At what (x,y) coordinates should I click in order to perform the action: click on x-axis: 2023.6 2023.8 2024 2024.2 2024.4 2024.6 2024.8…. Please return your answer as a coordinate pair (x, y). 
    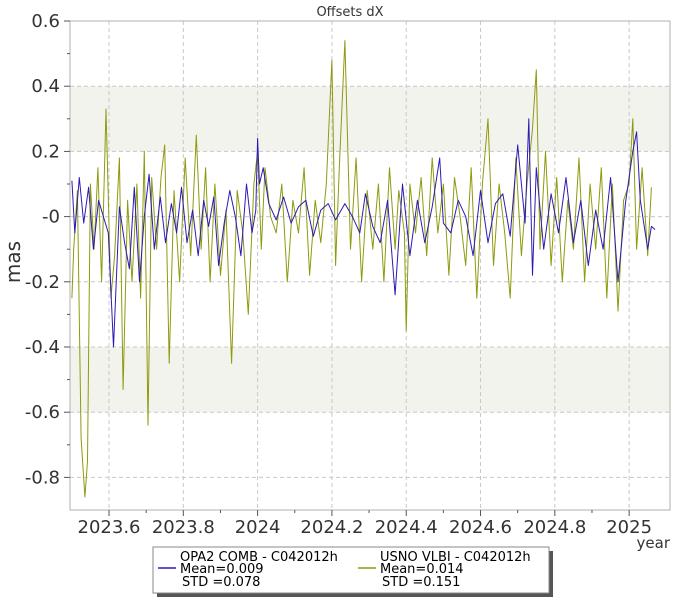
    Looking at the image, I should click on (365, 524).